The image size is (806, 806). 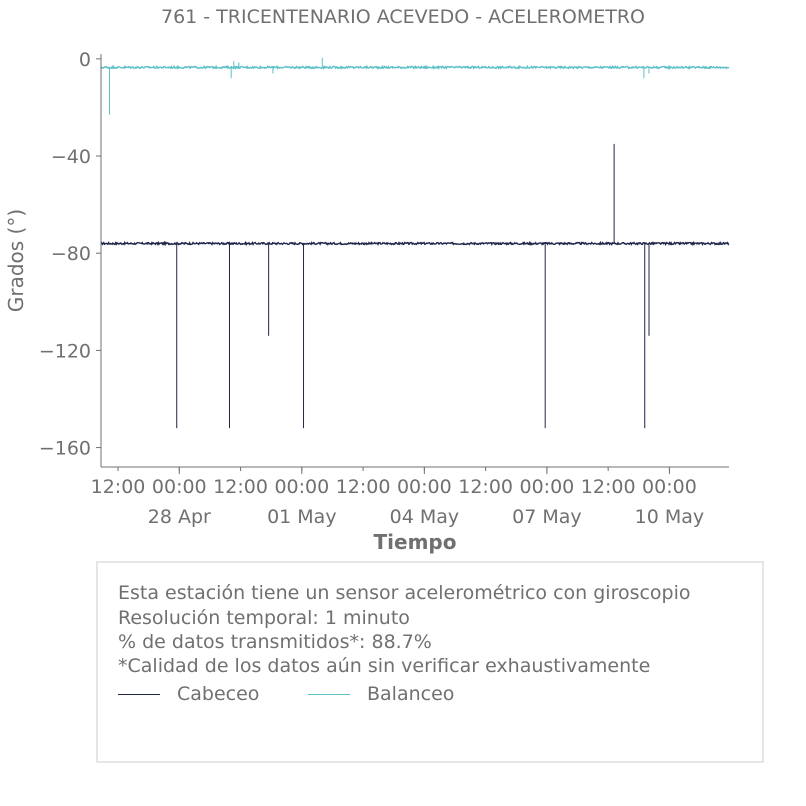 I want to click on info-transmitted-line: % de datos transmitidos*: 88.7%, so click(x=275, y=642).